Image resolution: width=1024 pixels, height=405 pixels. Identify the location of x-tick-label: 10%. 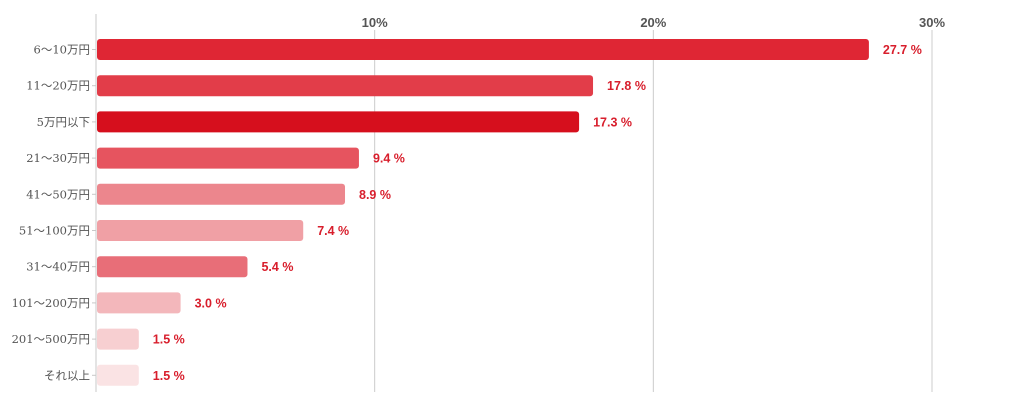
(375, 22).